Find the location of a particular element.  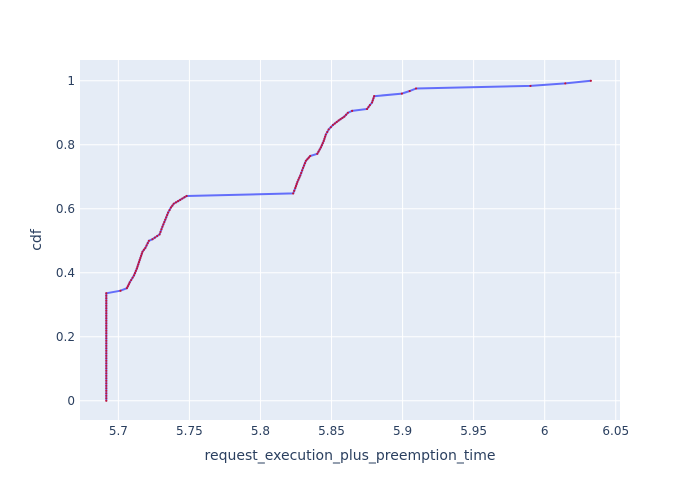

x-axis-title: request_execution_plus_preemption_time is located at coordinates (350, 456).